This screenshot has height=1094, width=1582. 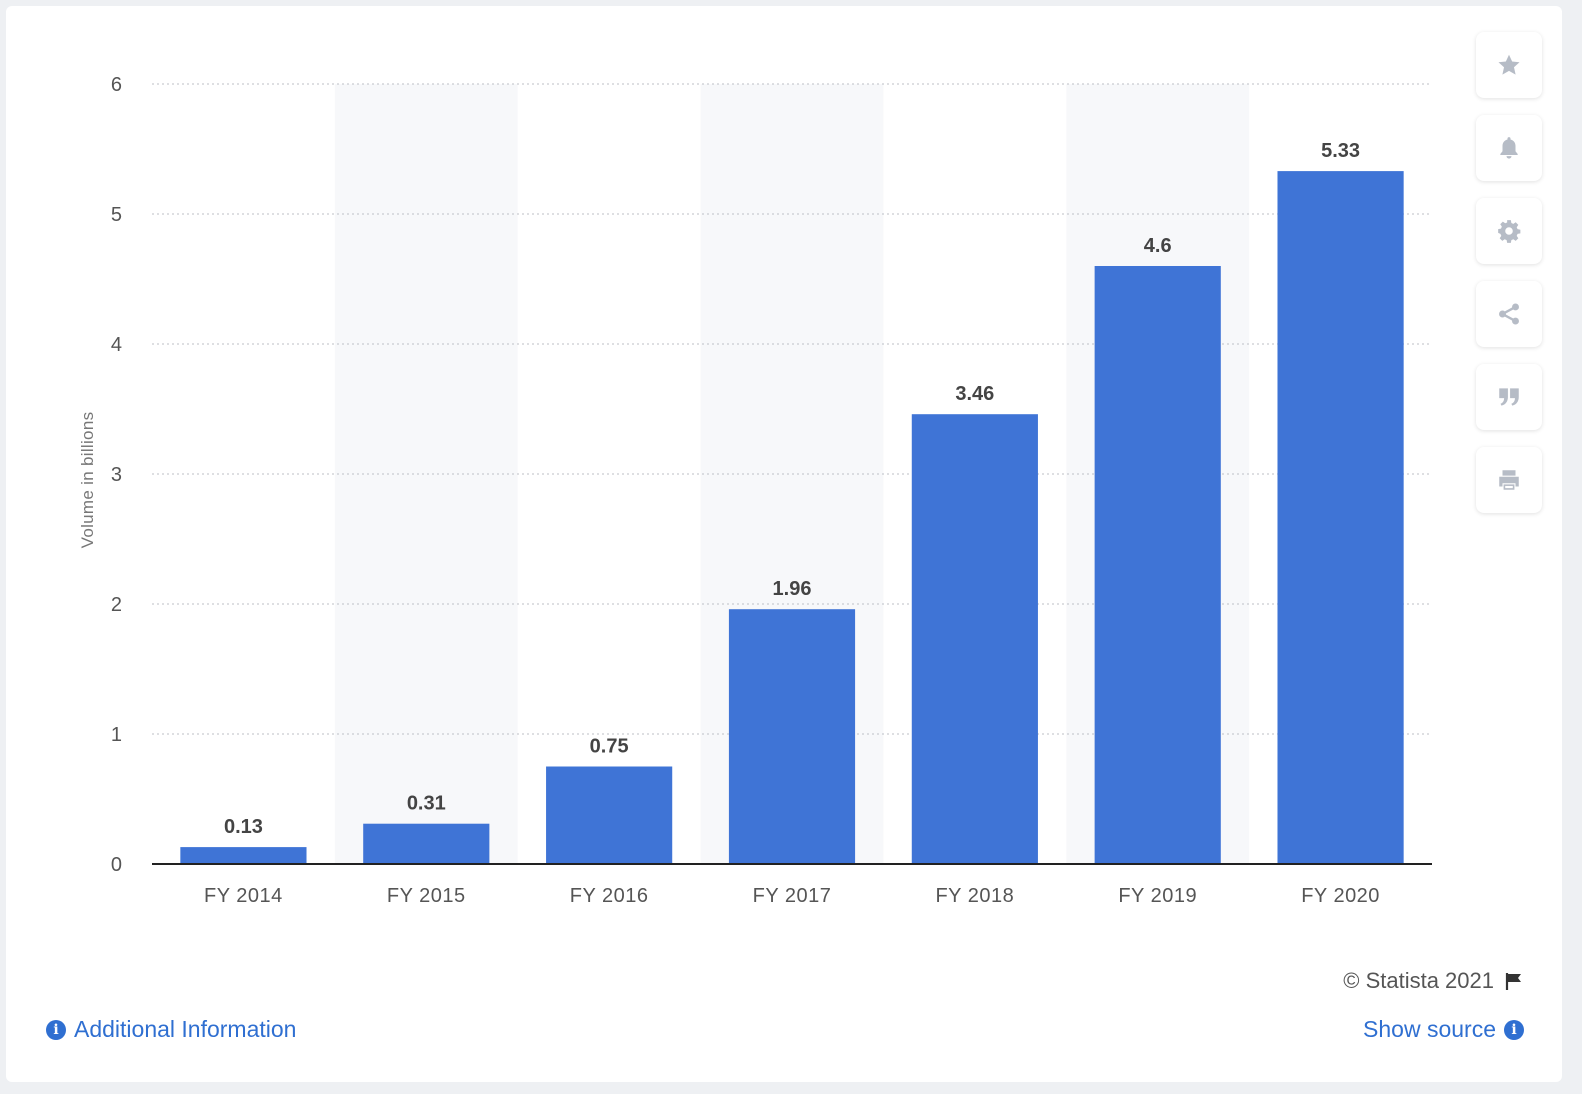 I want to click on data-label: 4.6, so click(x=1158, y=246).